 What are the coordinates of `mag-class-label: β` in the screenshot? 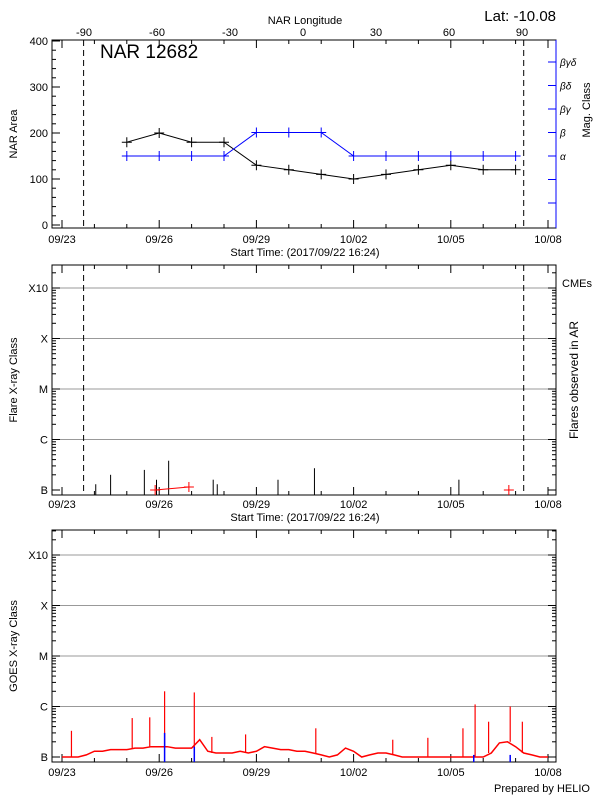 It's located at (562, 134).